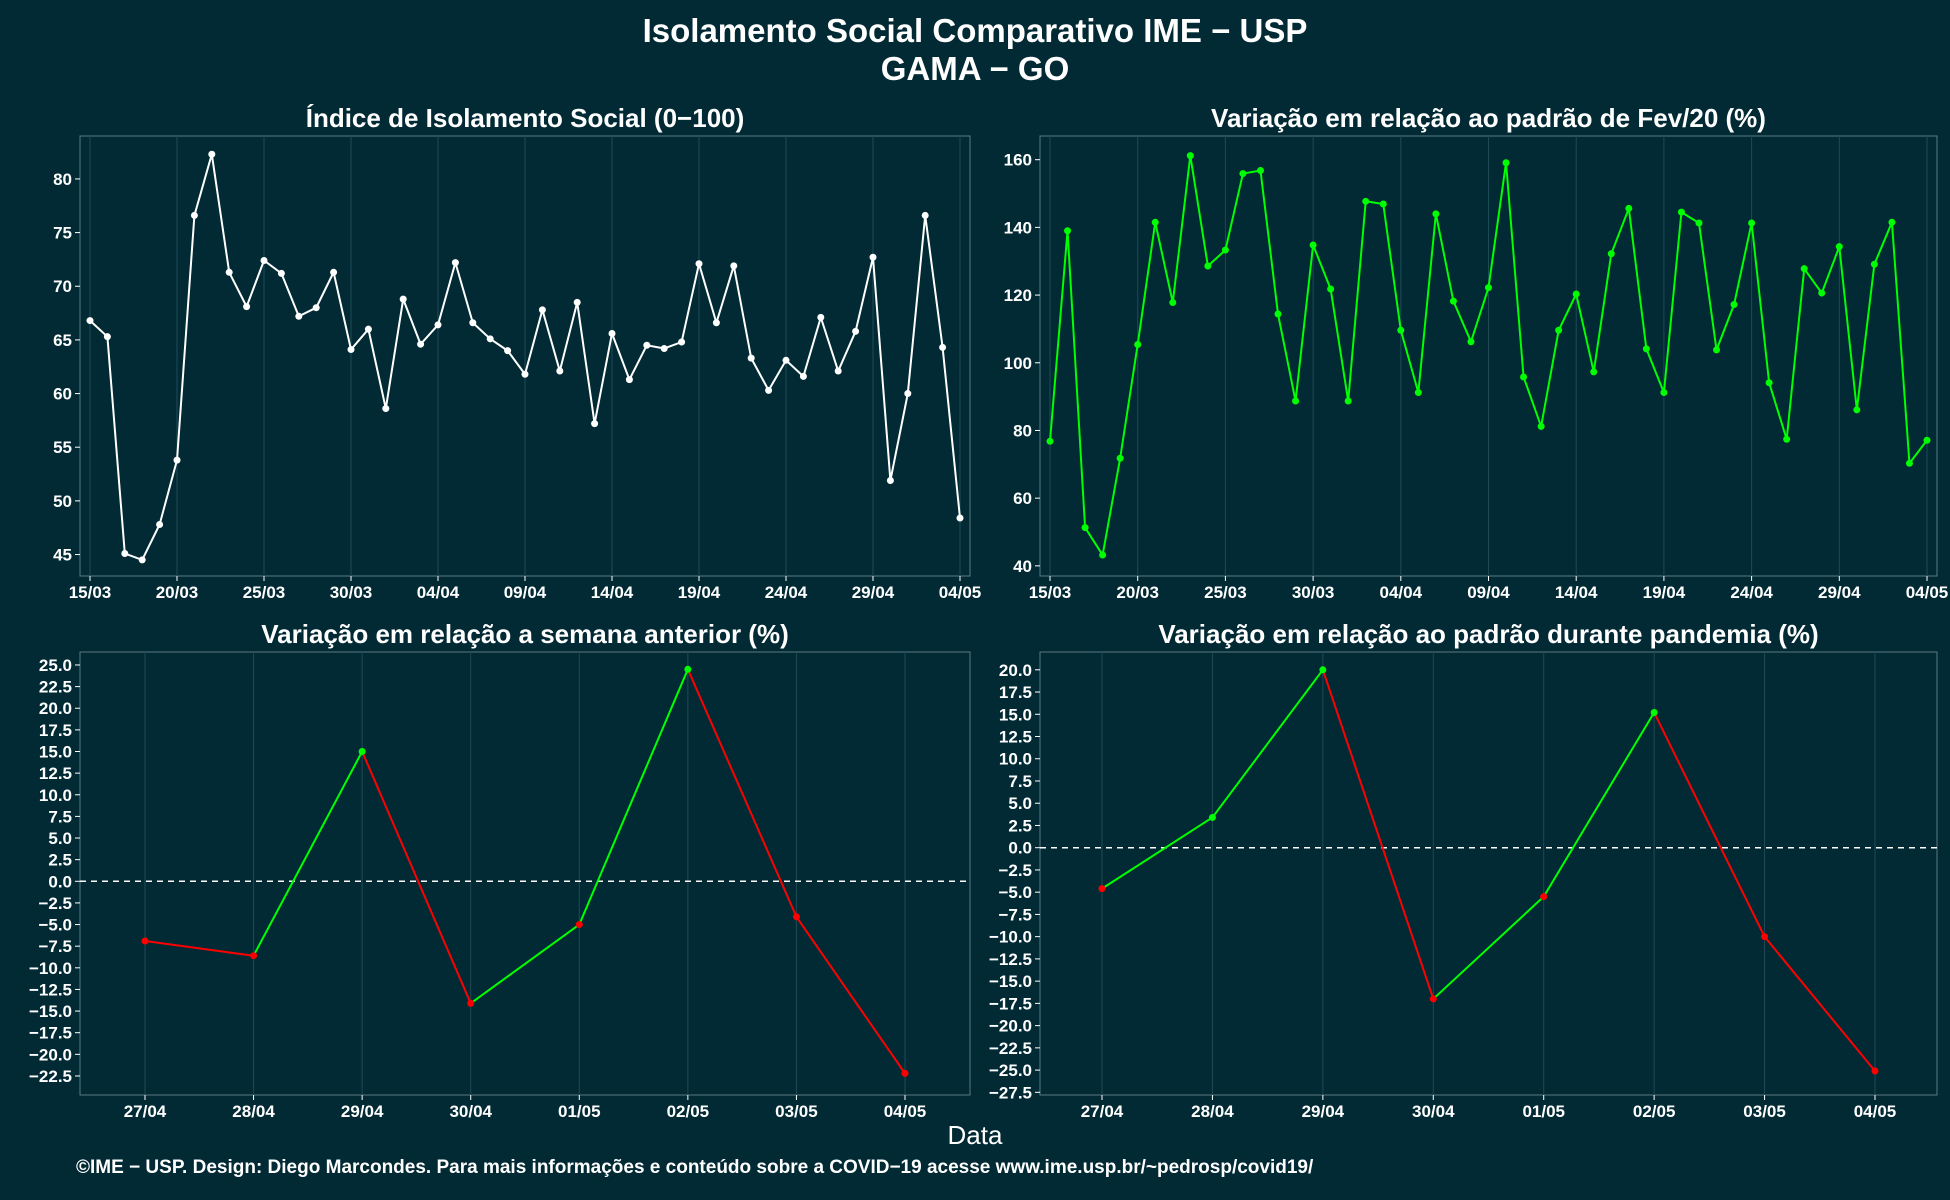  Describe the element at coordinates (55, 903) in the screenshot. I see `y-tick-label: −2.5` at that location.